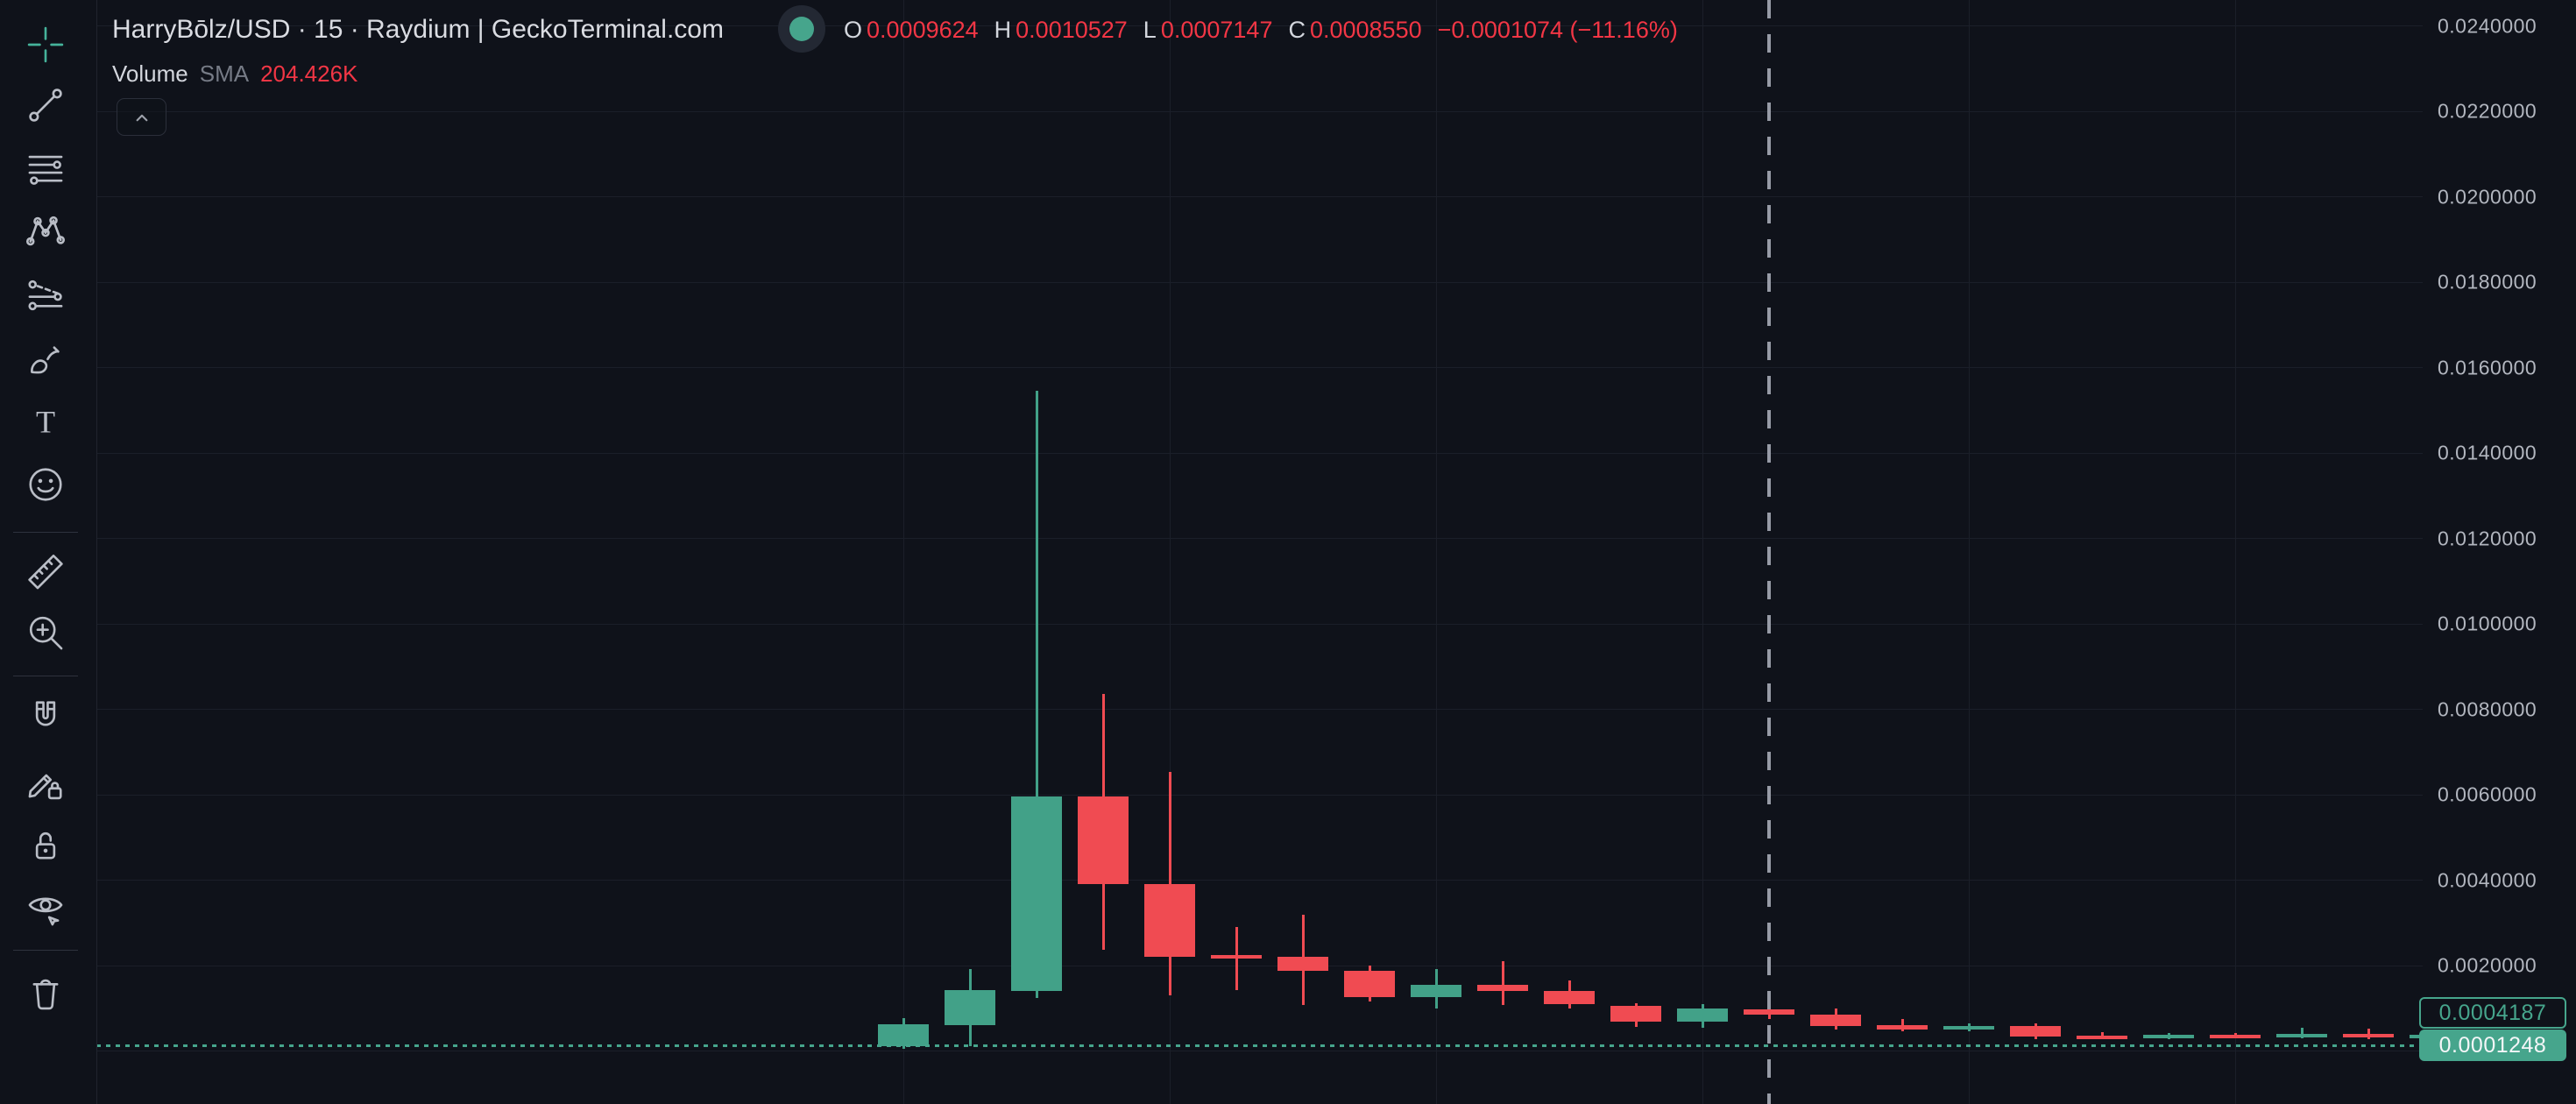  What do you see at coordinates (2487, 709) in the screenshot?
I see `price-tick-label: 0.0080000` at bounding box center [2487, 709].